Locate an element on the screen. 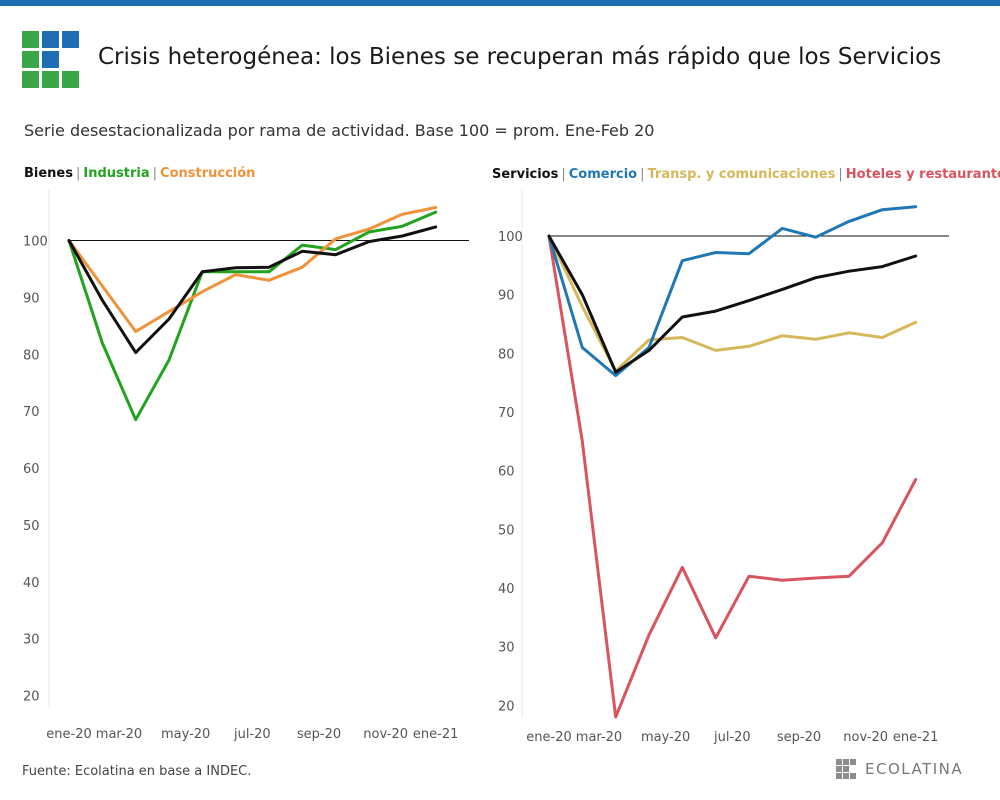  series-line-industria is located at coordinates (252, 316).